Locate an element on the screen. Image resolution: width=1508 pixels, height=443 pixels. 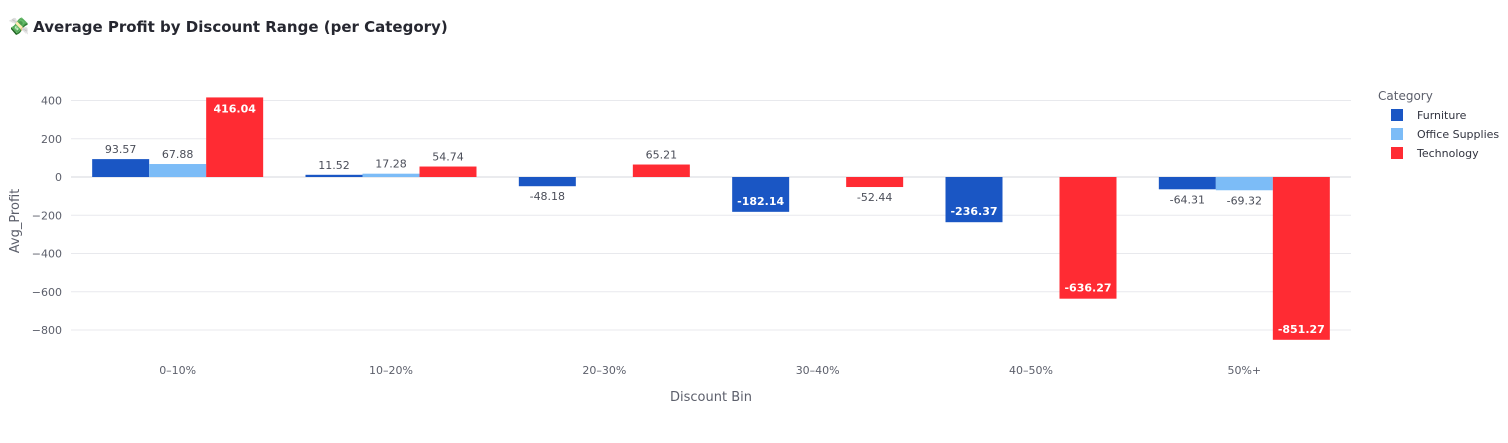
y-axis-ticks: 400 200 0 −200 −400 −600 −800 is located at coordinates (47, 216).